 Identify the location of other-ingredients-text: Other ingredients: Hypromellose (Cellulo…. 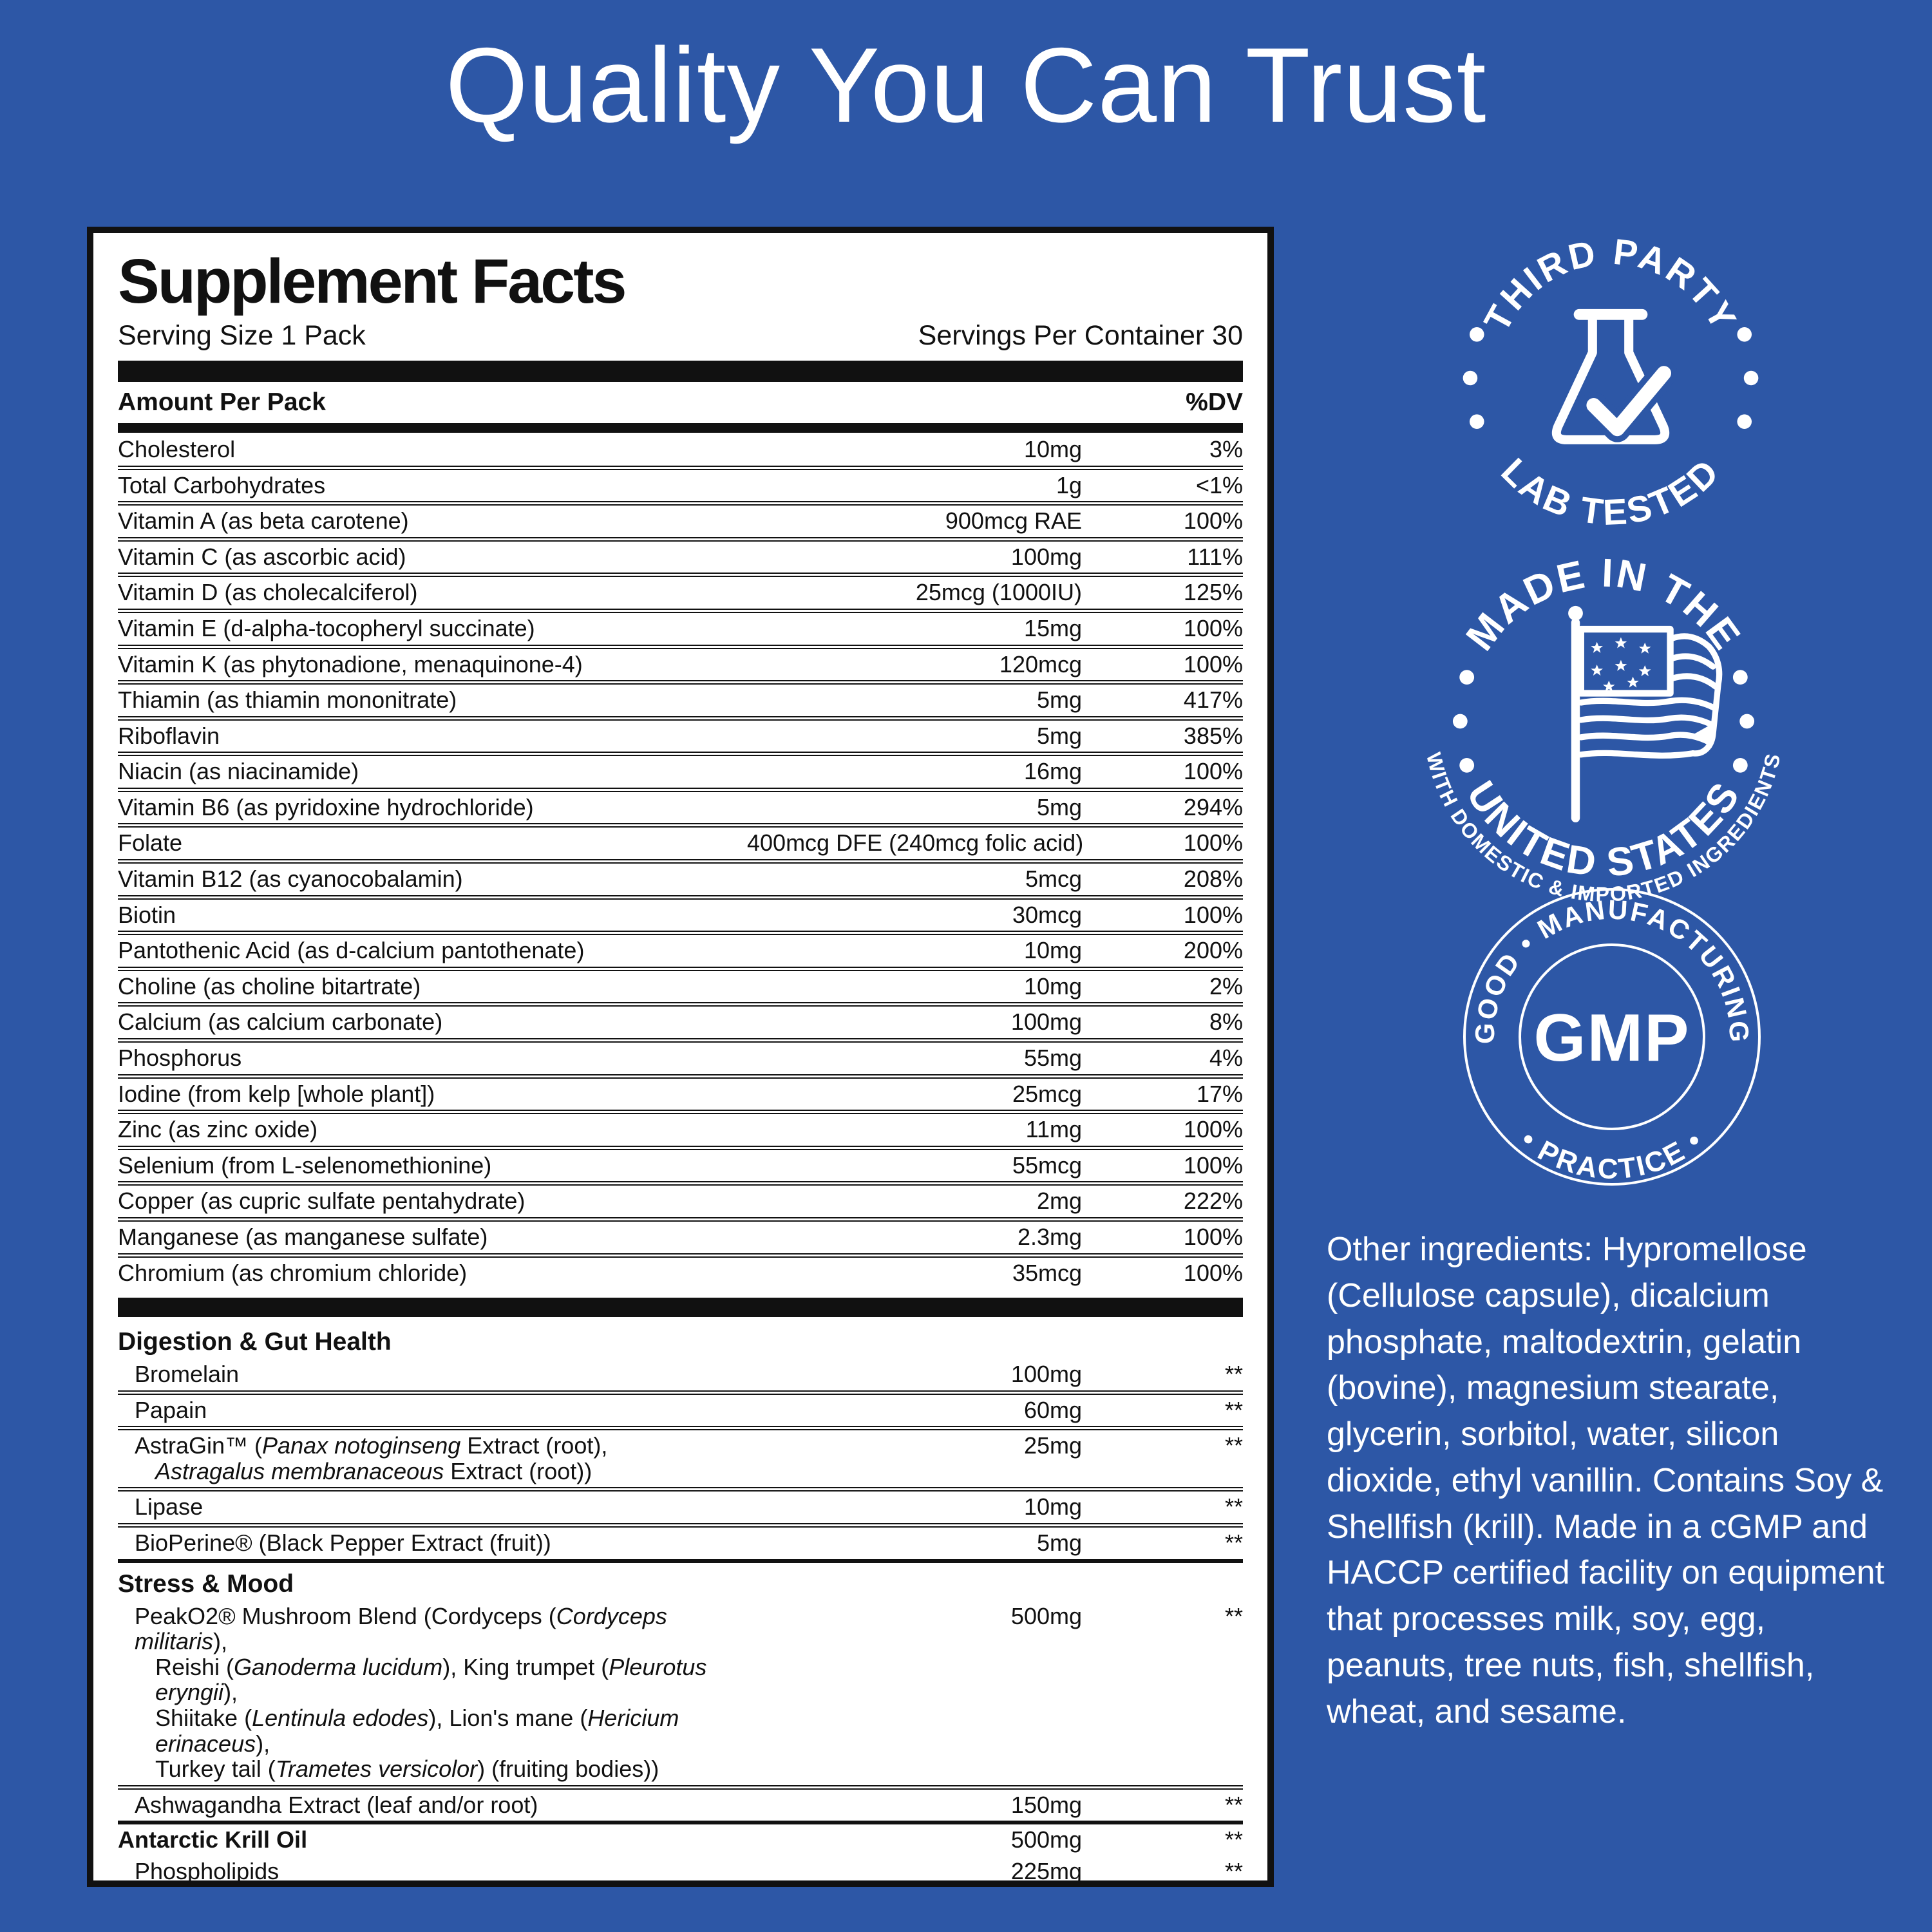
(1606, 1481).